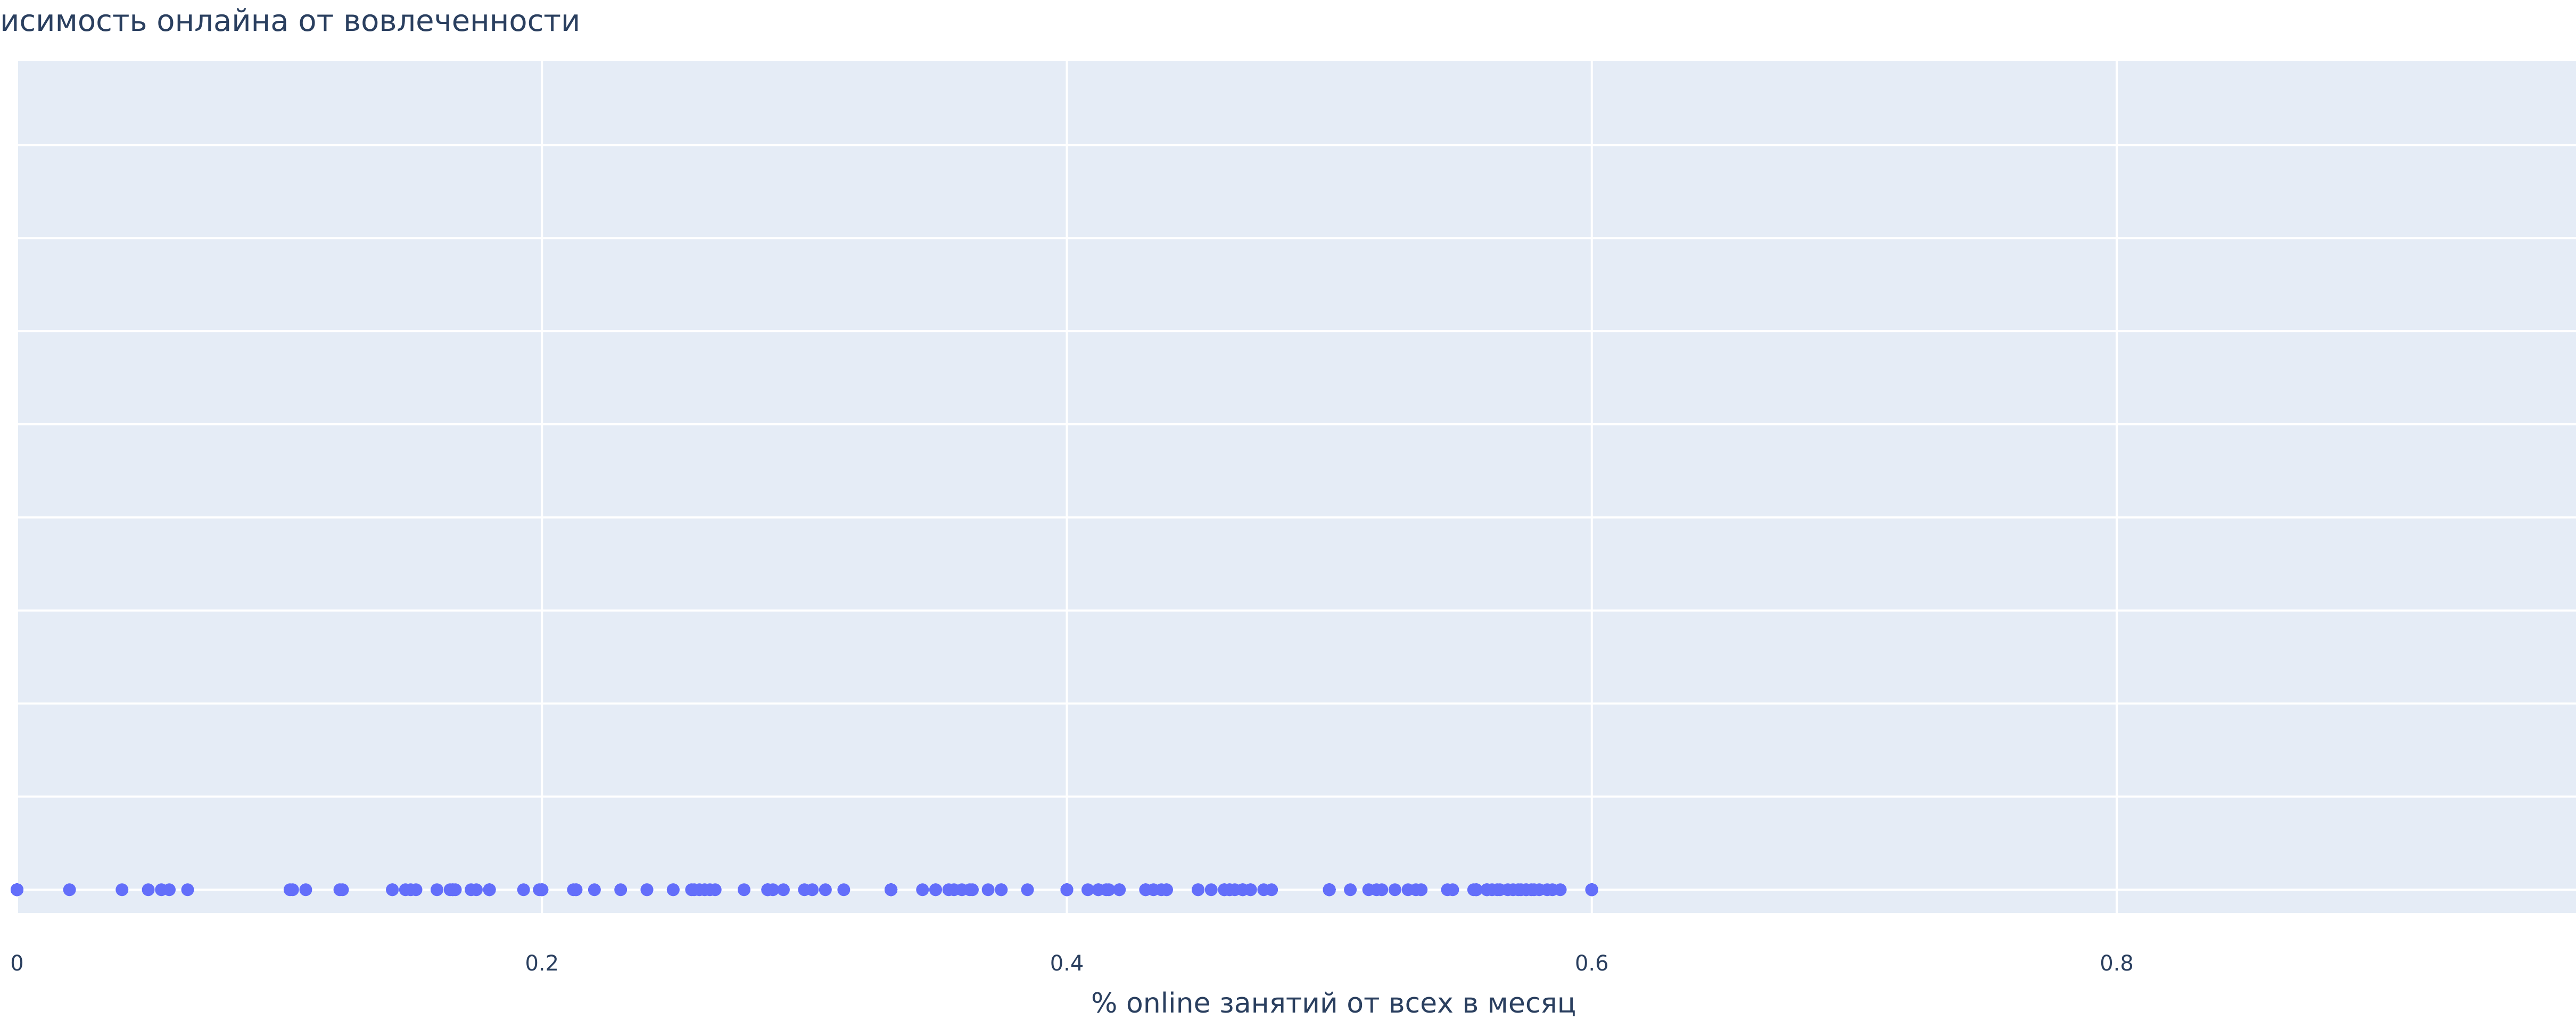  Describe the element at coordinates (2117, 963) in the screenshot. I see `x-tick-label: 0.8` at that location.